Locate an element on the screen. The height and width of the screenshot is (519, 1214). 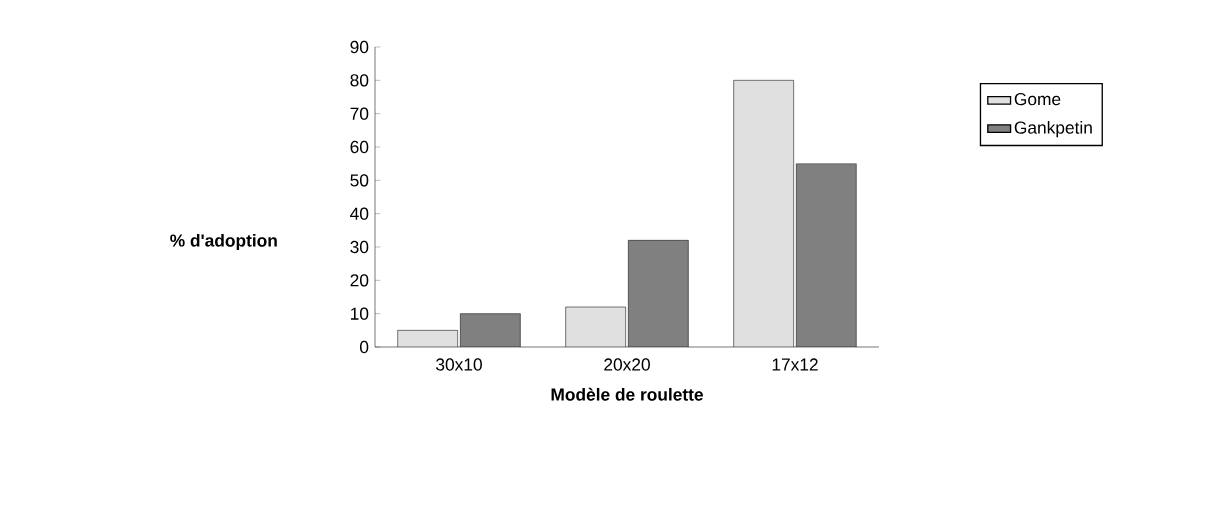
y-tick-label: 80 is located at coordinates (359, 80).